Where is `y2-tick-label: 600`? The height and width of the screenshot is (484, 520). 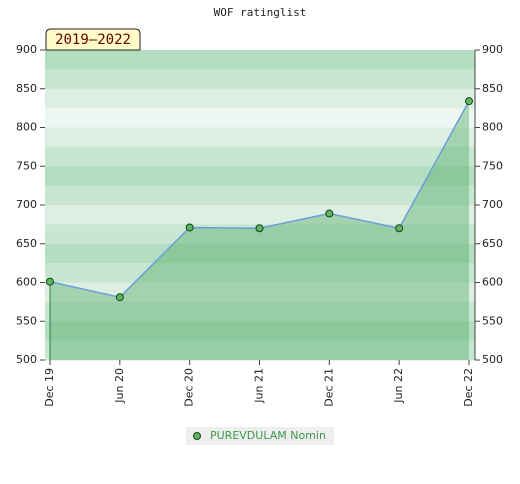
y2-tick-label: 600 is located at coordinates (492, 282).